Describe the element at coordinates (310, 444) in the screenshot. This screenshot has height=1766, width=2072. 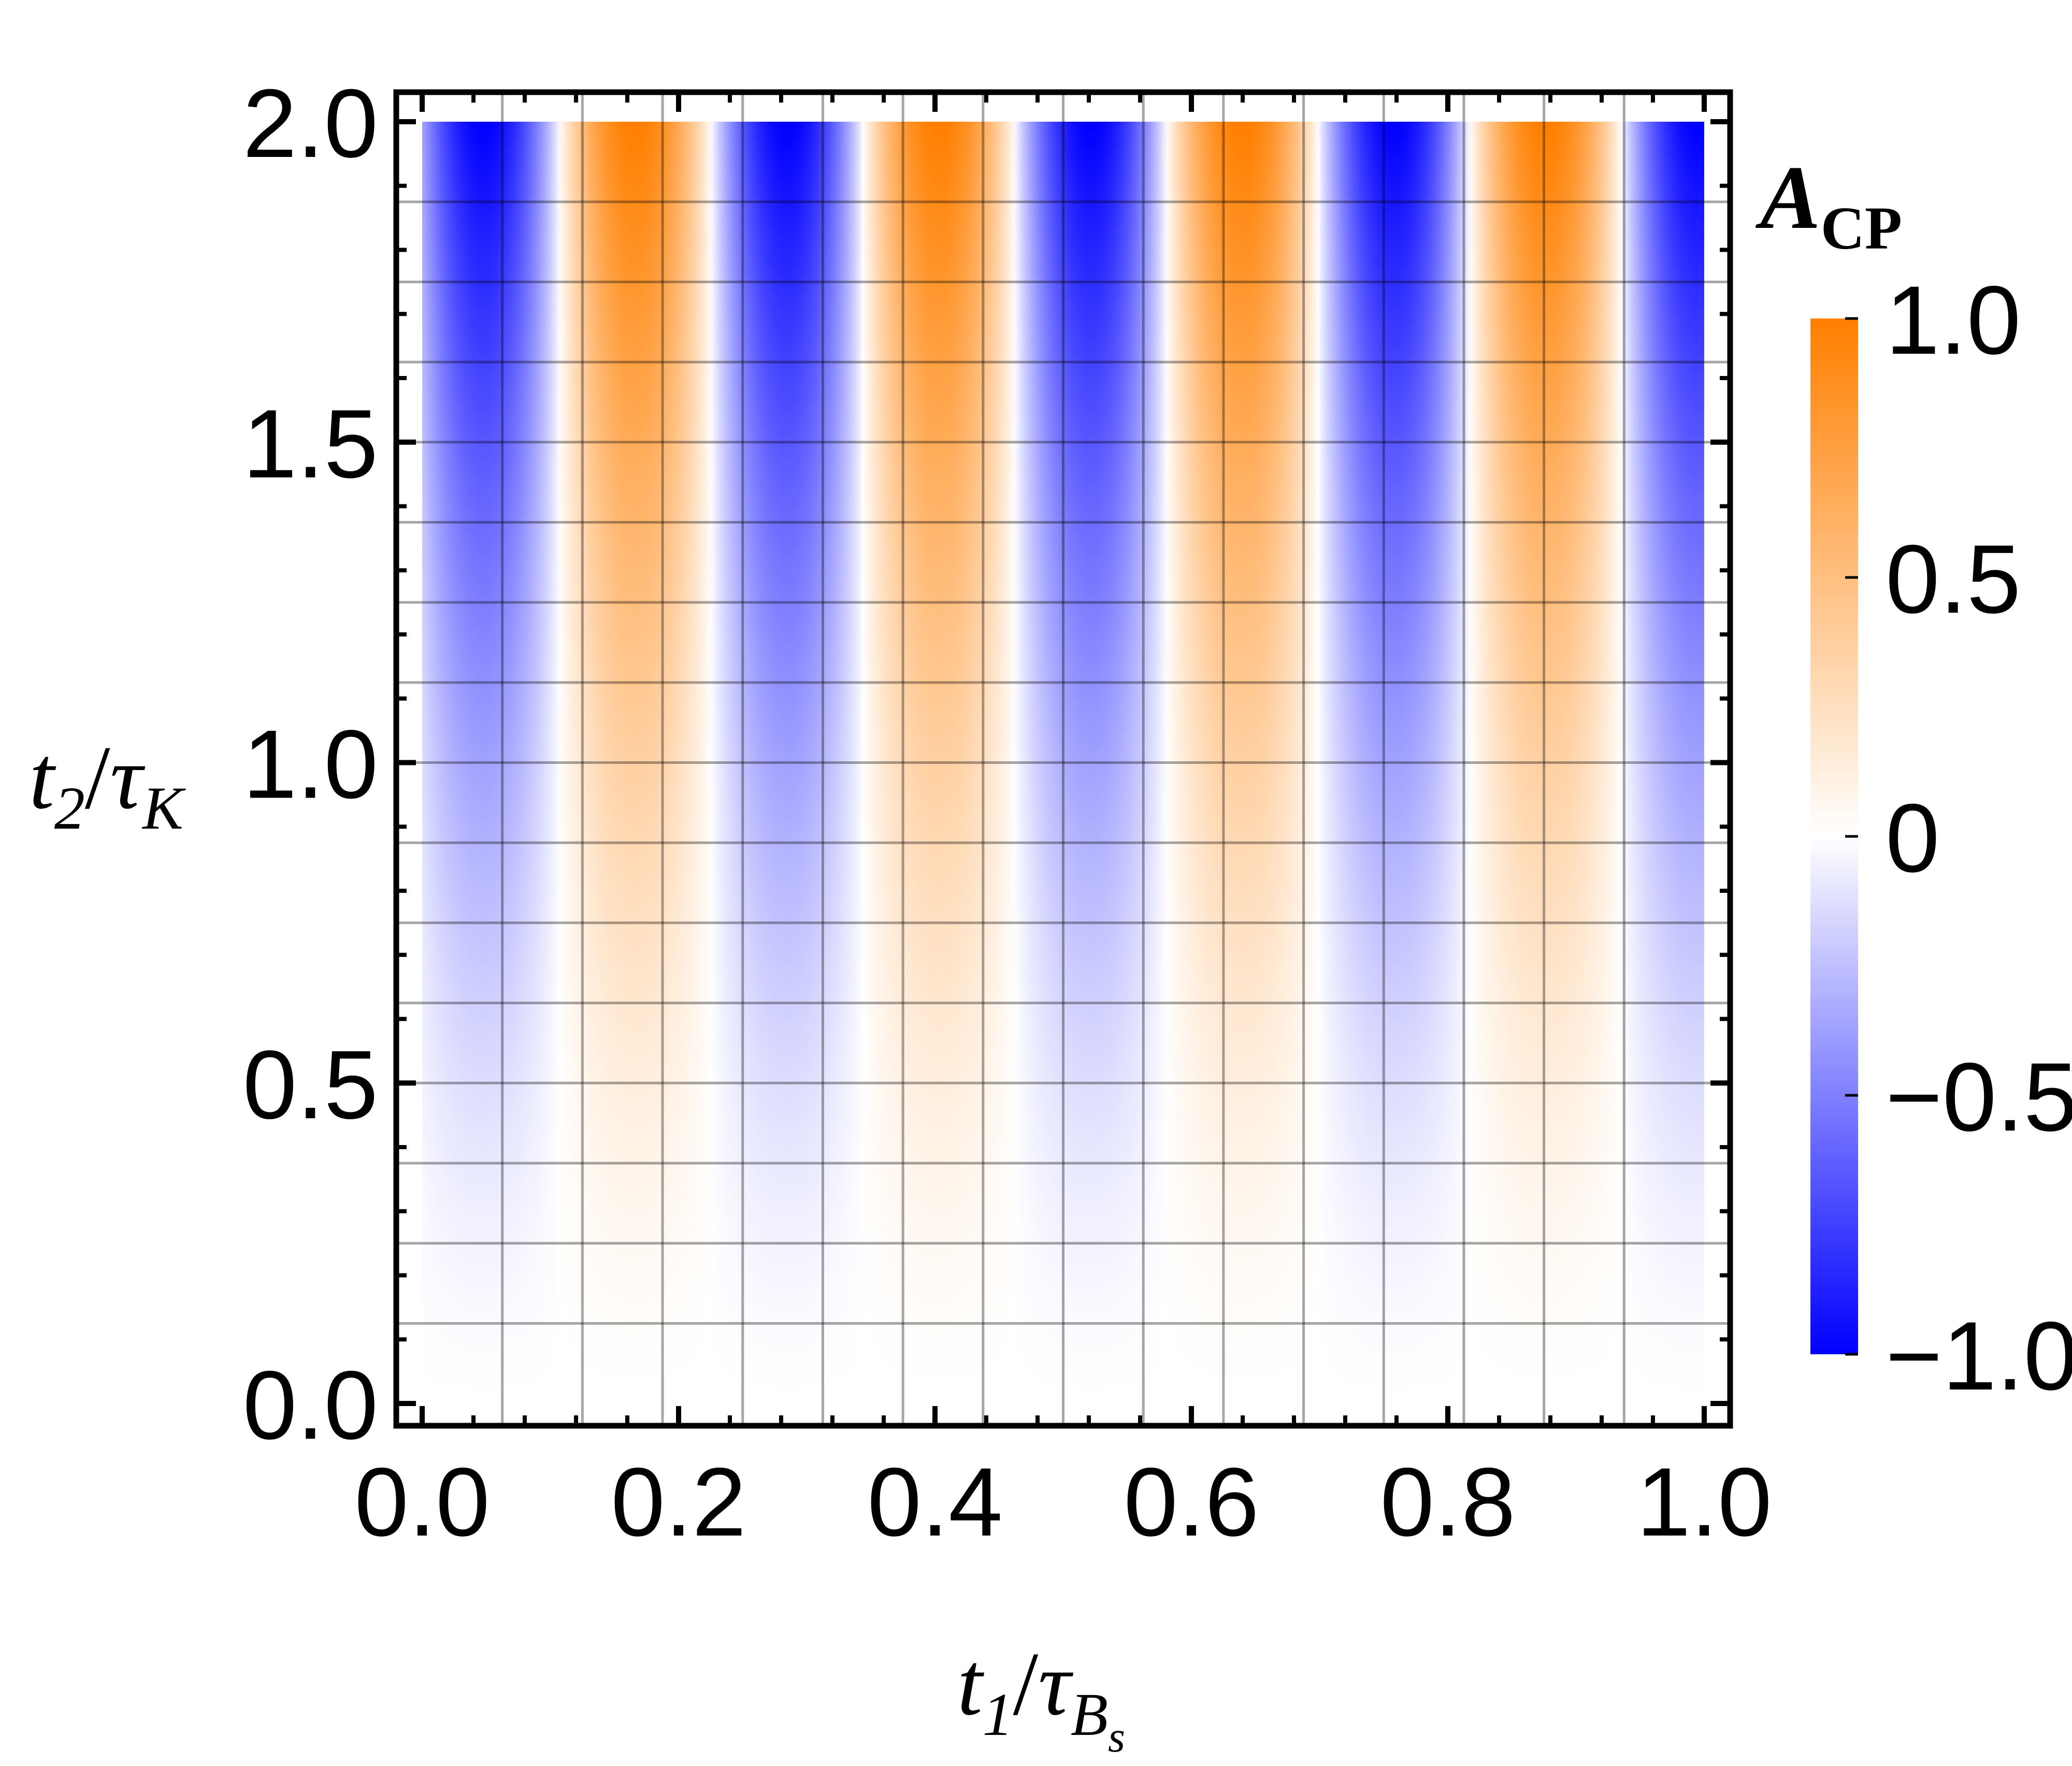
I see `y-tick-label: 1.5` at that location.